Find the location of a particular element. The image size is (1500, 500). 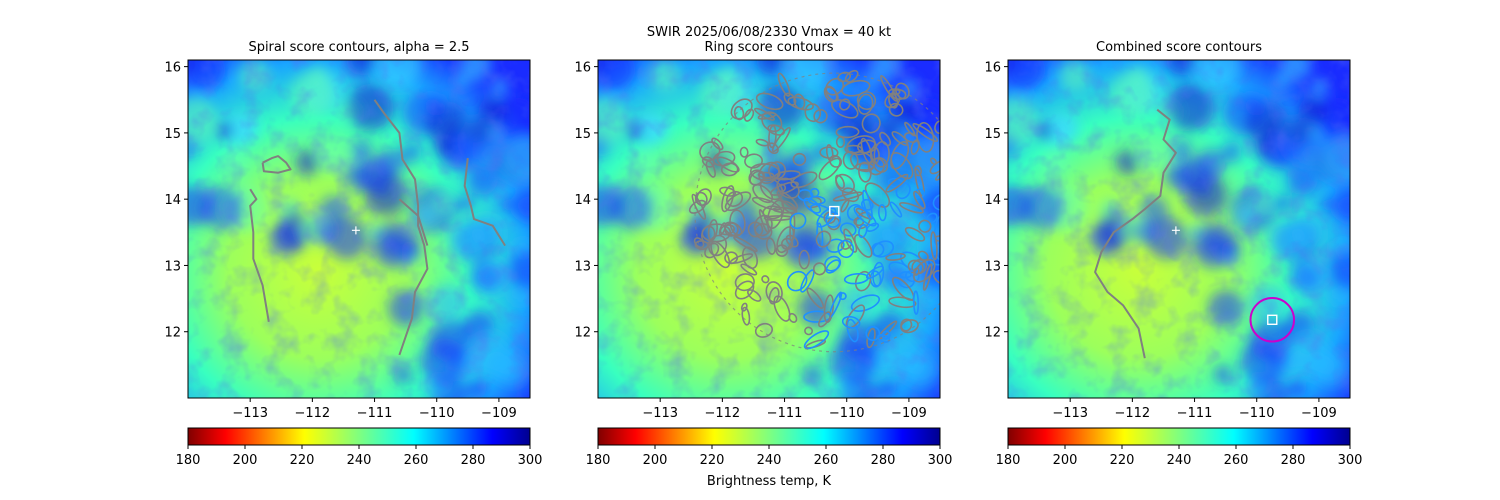

ring-boundary is located at coordinates (817, 212).